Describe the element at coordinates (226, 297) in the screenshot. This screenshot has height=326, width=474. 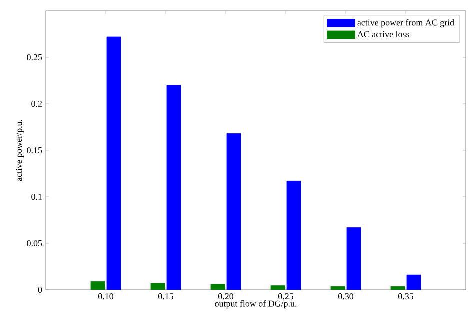
I see `x-tick-label: 0.20` at that location.